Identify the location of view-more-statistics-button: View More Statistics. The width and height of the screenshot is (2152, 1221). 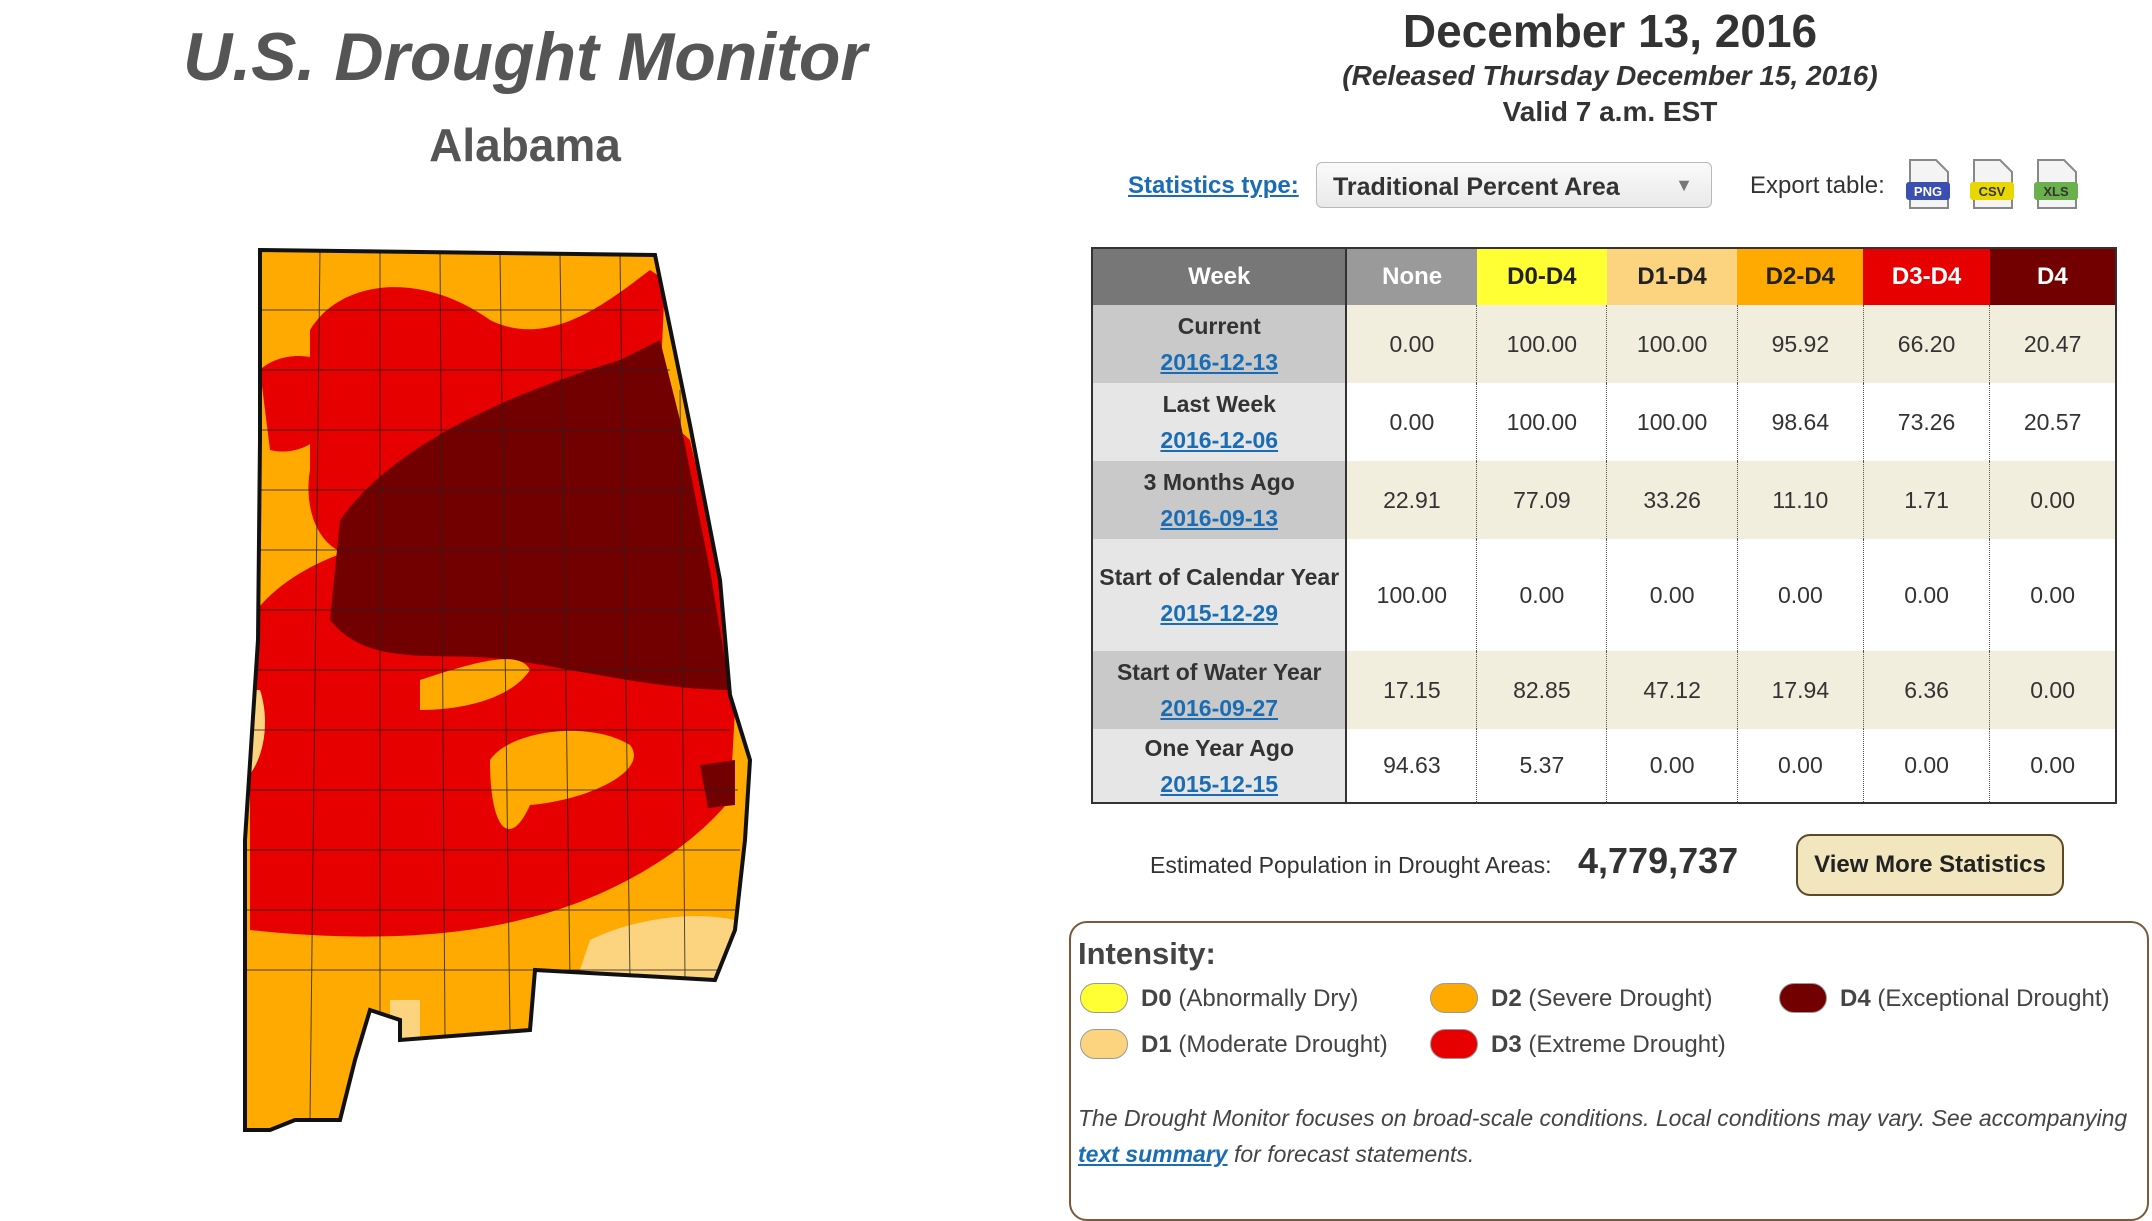
(1930, 865).